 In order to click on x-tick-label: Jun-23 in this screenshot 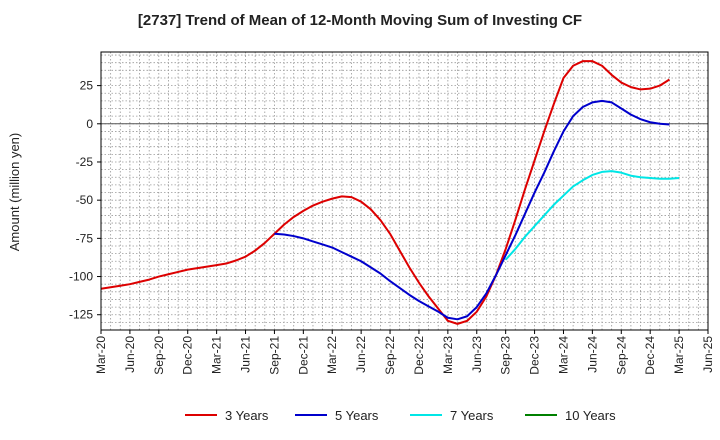, I will do `click(477, 354)`.